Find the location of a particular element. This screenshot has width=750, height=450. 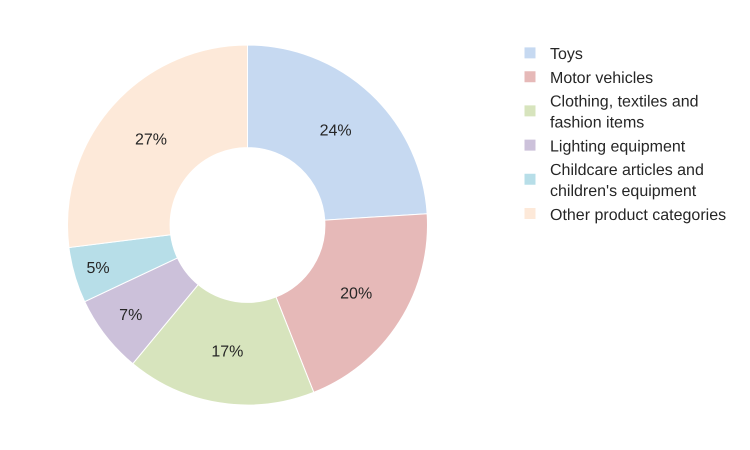

data-label: 7% is located at coordinates (130, 315).